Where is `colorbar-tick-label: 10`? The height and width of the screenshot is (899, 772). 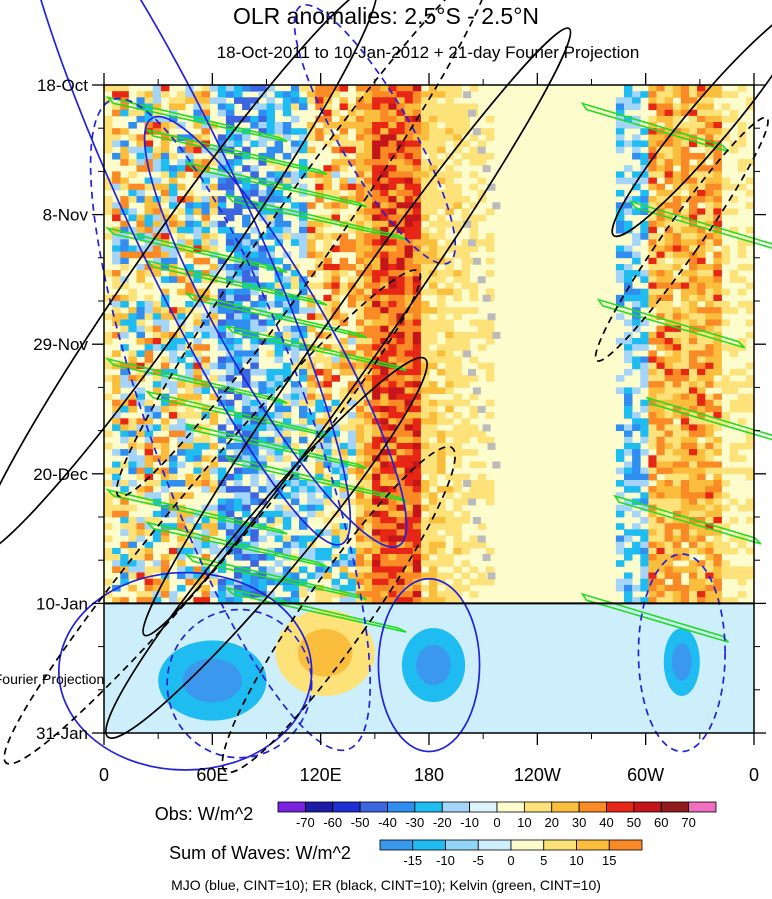
colorbar-tick-label: 10 is located at coordinates (524, 822).